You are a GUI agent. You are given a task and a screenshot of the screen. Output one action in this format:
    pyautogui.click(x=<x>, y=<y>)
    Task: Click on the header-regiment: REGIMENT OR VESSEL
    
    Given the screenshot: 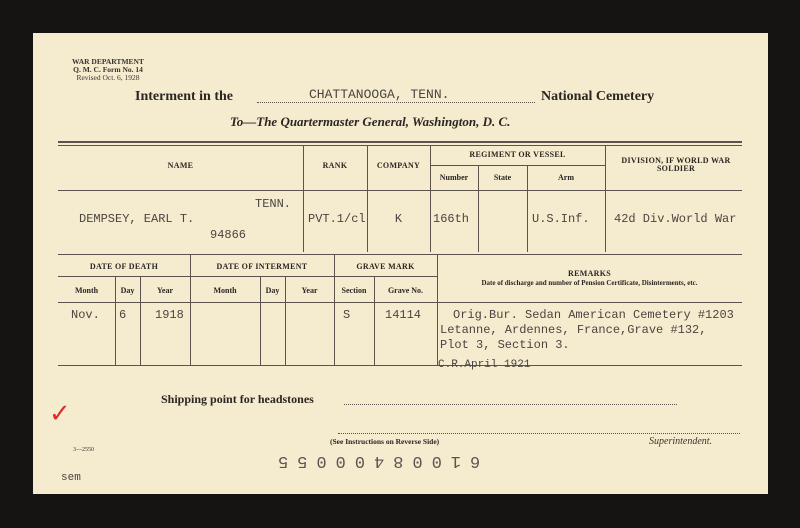 What is the action you would take?
    pyautogui.click(x=517, y=154)
    